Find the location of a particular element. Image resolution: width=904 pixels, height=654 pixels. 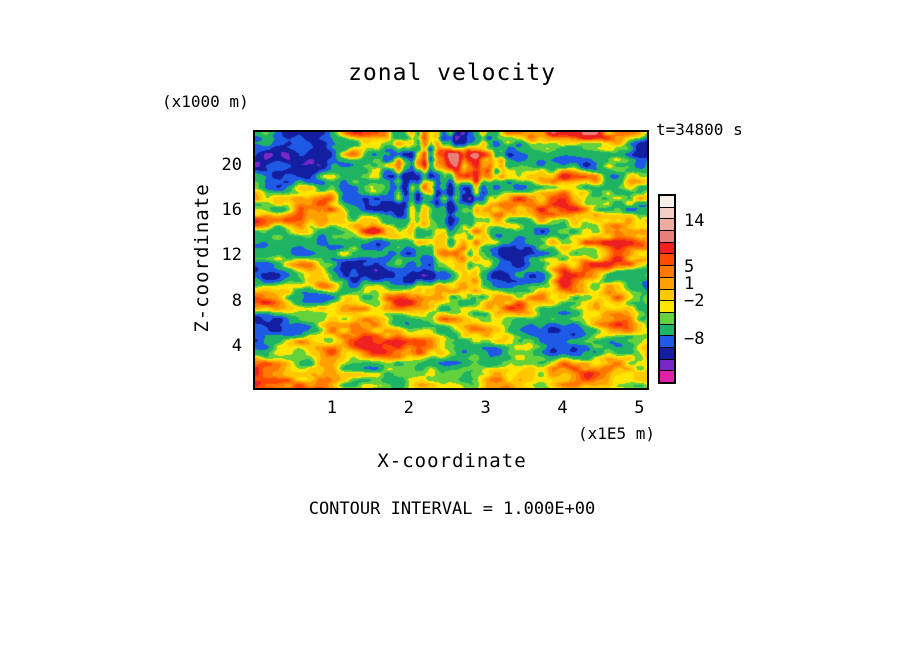

x-tick-label: 5 is located at coordinates (639, 408).